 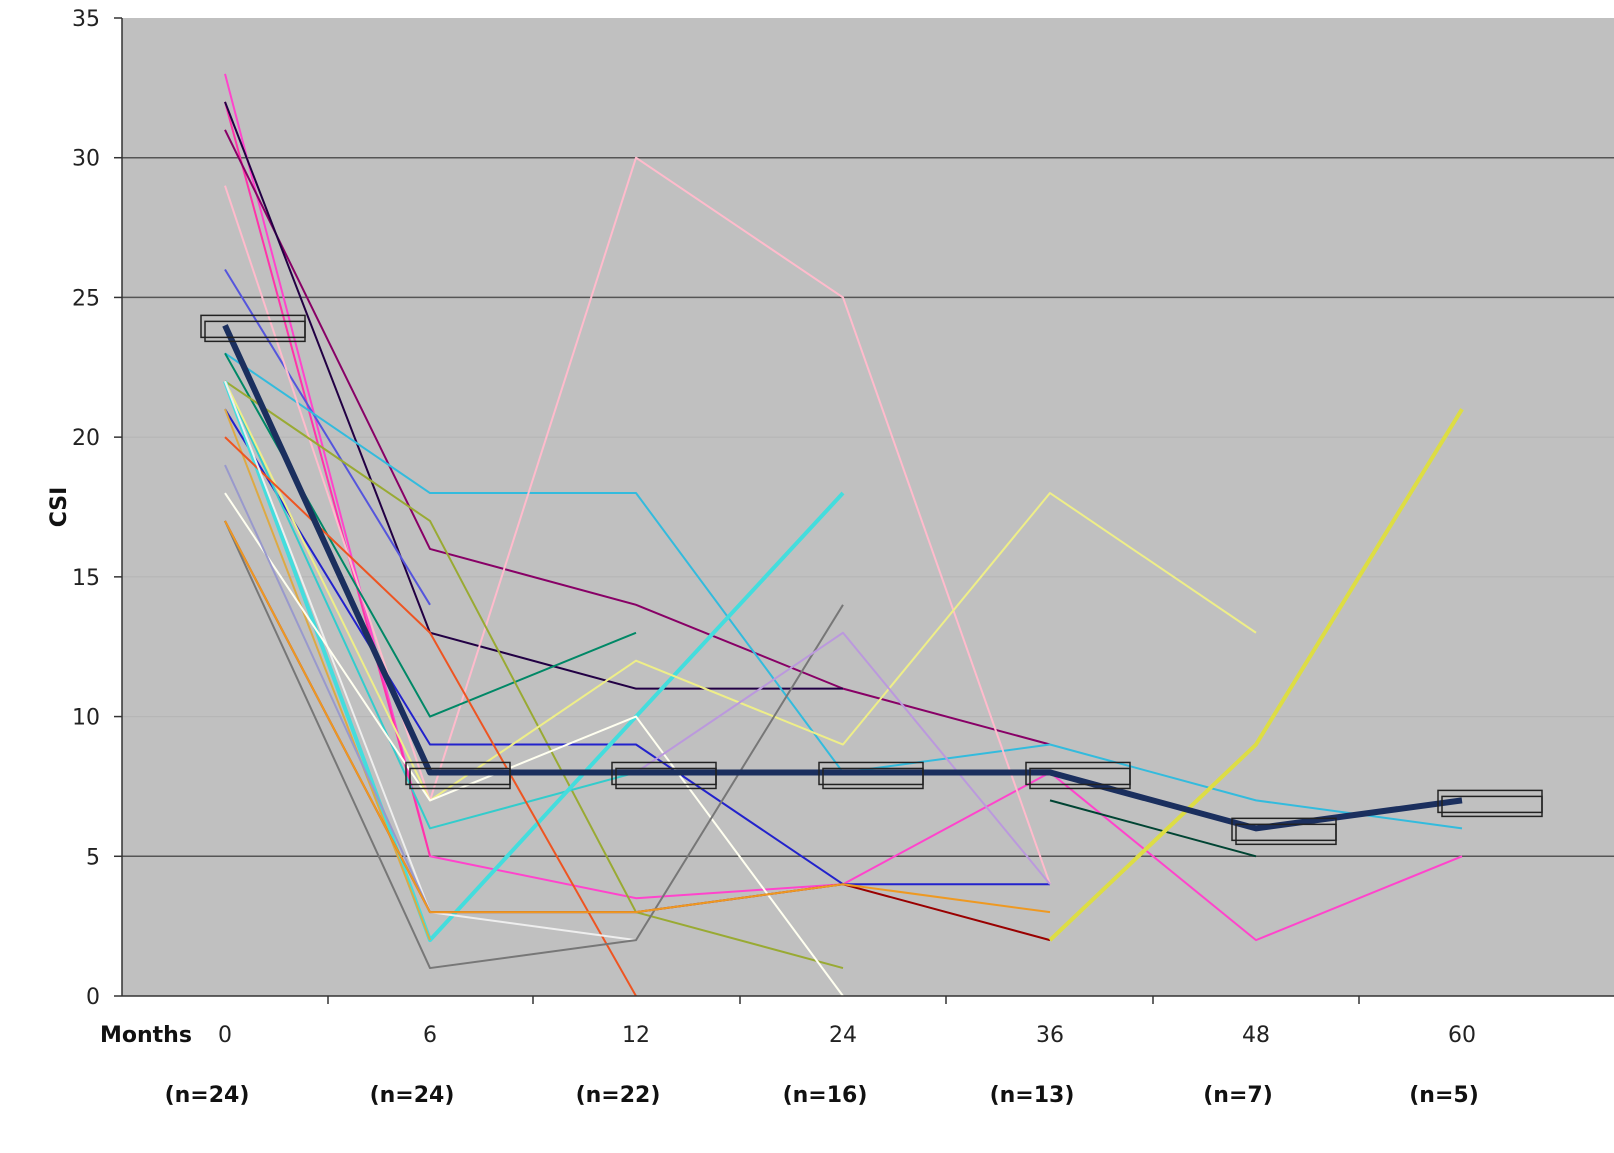 I want to click on axis-labels: CSI Months, so click(x=119, y=767).